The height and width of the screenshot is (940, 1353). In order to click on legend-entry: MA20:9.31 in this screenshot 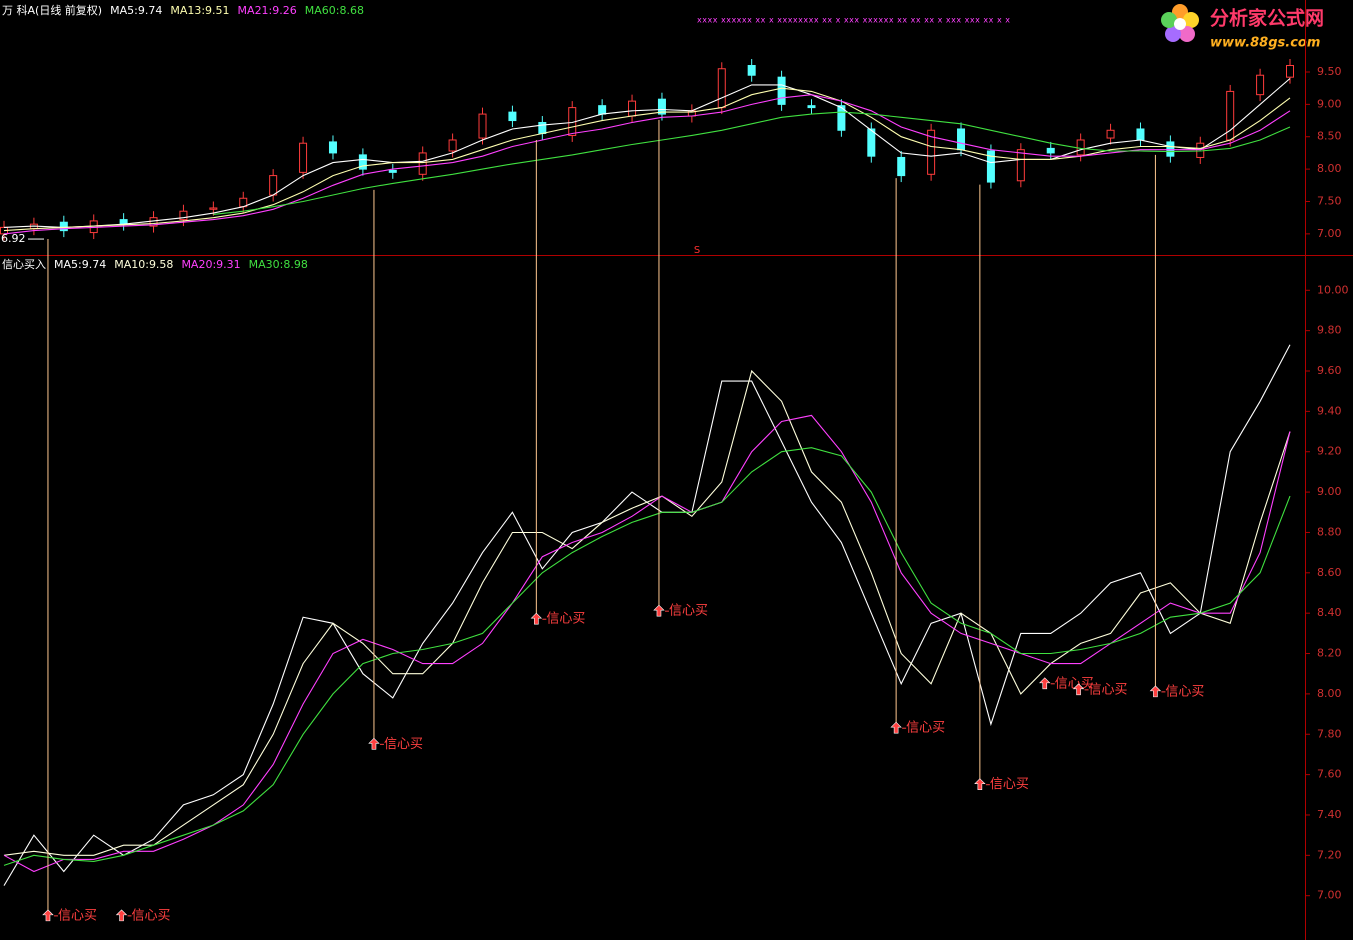, I will do `click(210, 264)`.